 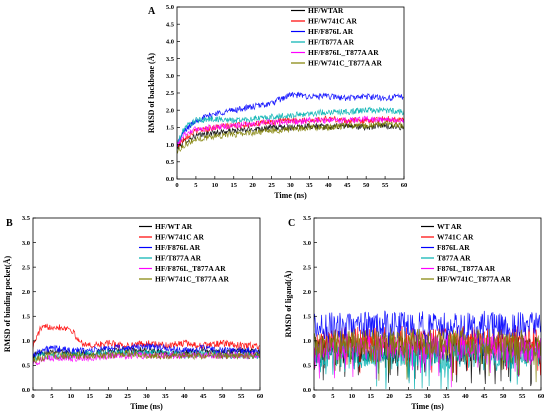 I want to click on y-tick-label: 4.0, so click(x=170, y=42).